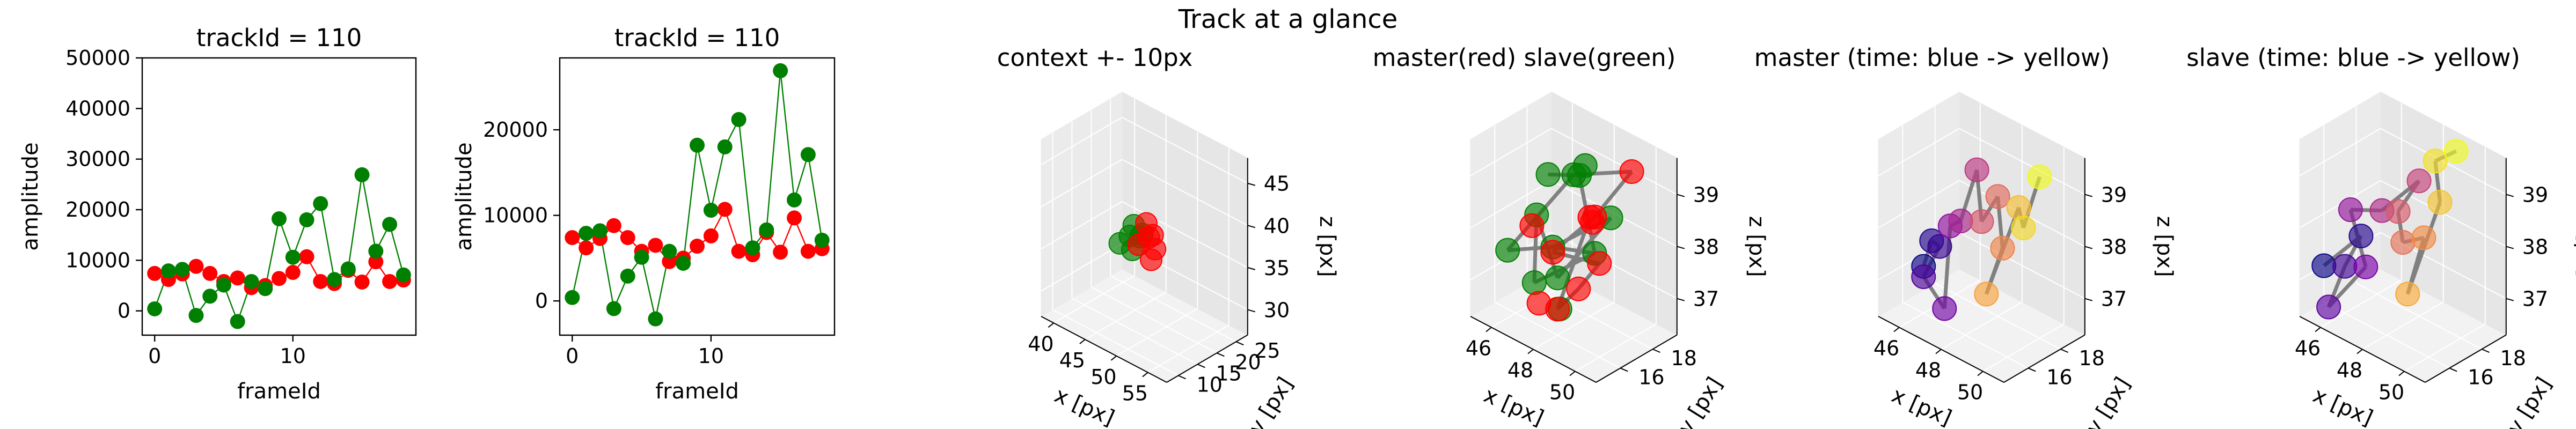 The image size is (2576, 429). Describe the element at coordinates (97, 58) in the screenshot. I see `y-tick-label: 50000` at that location.